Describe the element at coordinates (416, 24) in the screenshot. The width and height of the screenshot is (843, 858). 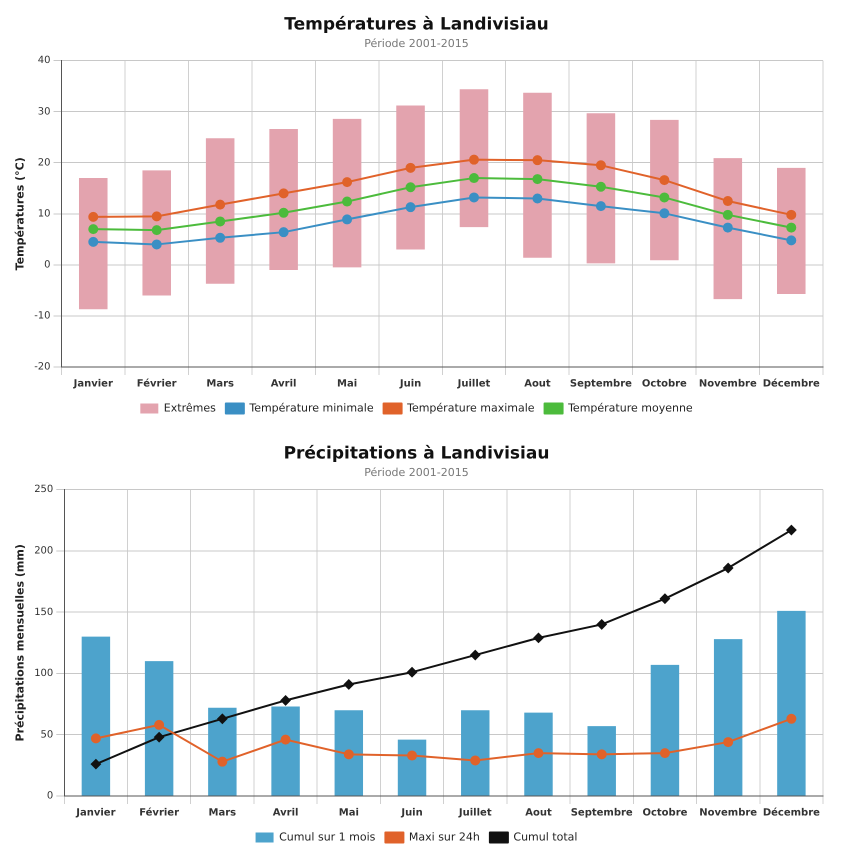
I see `chart-title: Températures à Landivisiau` at that location.